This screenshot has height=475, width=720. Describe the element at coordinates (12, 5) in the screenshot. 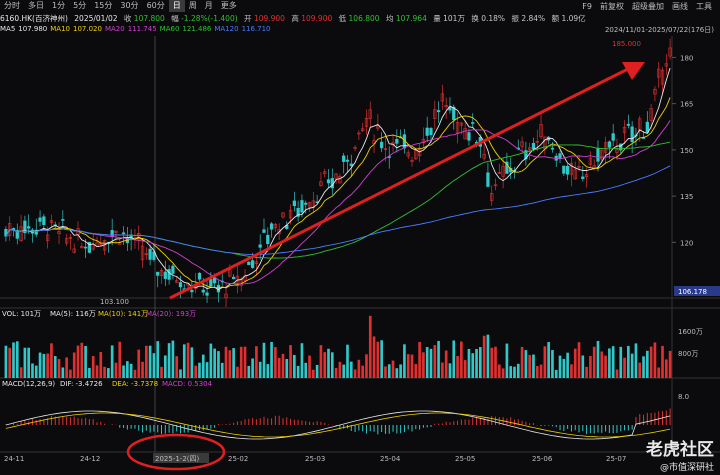

I see `period-tab-0: 分时` at that location.